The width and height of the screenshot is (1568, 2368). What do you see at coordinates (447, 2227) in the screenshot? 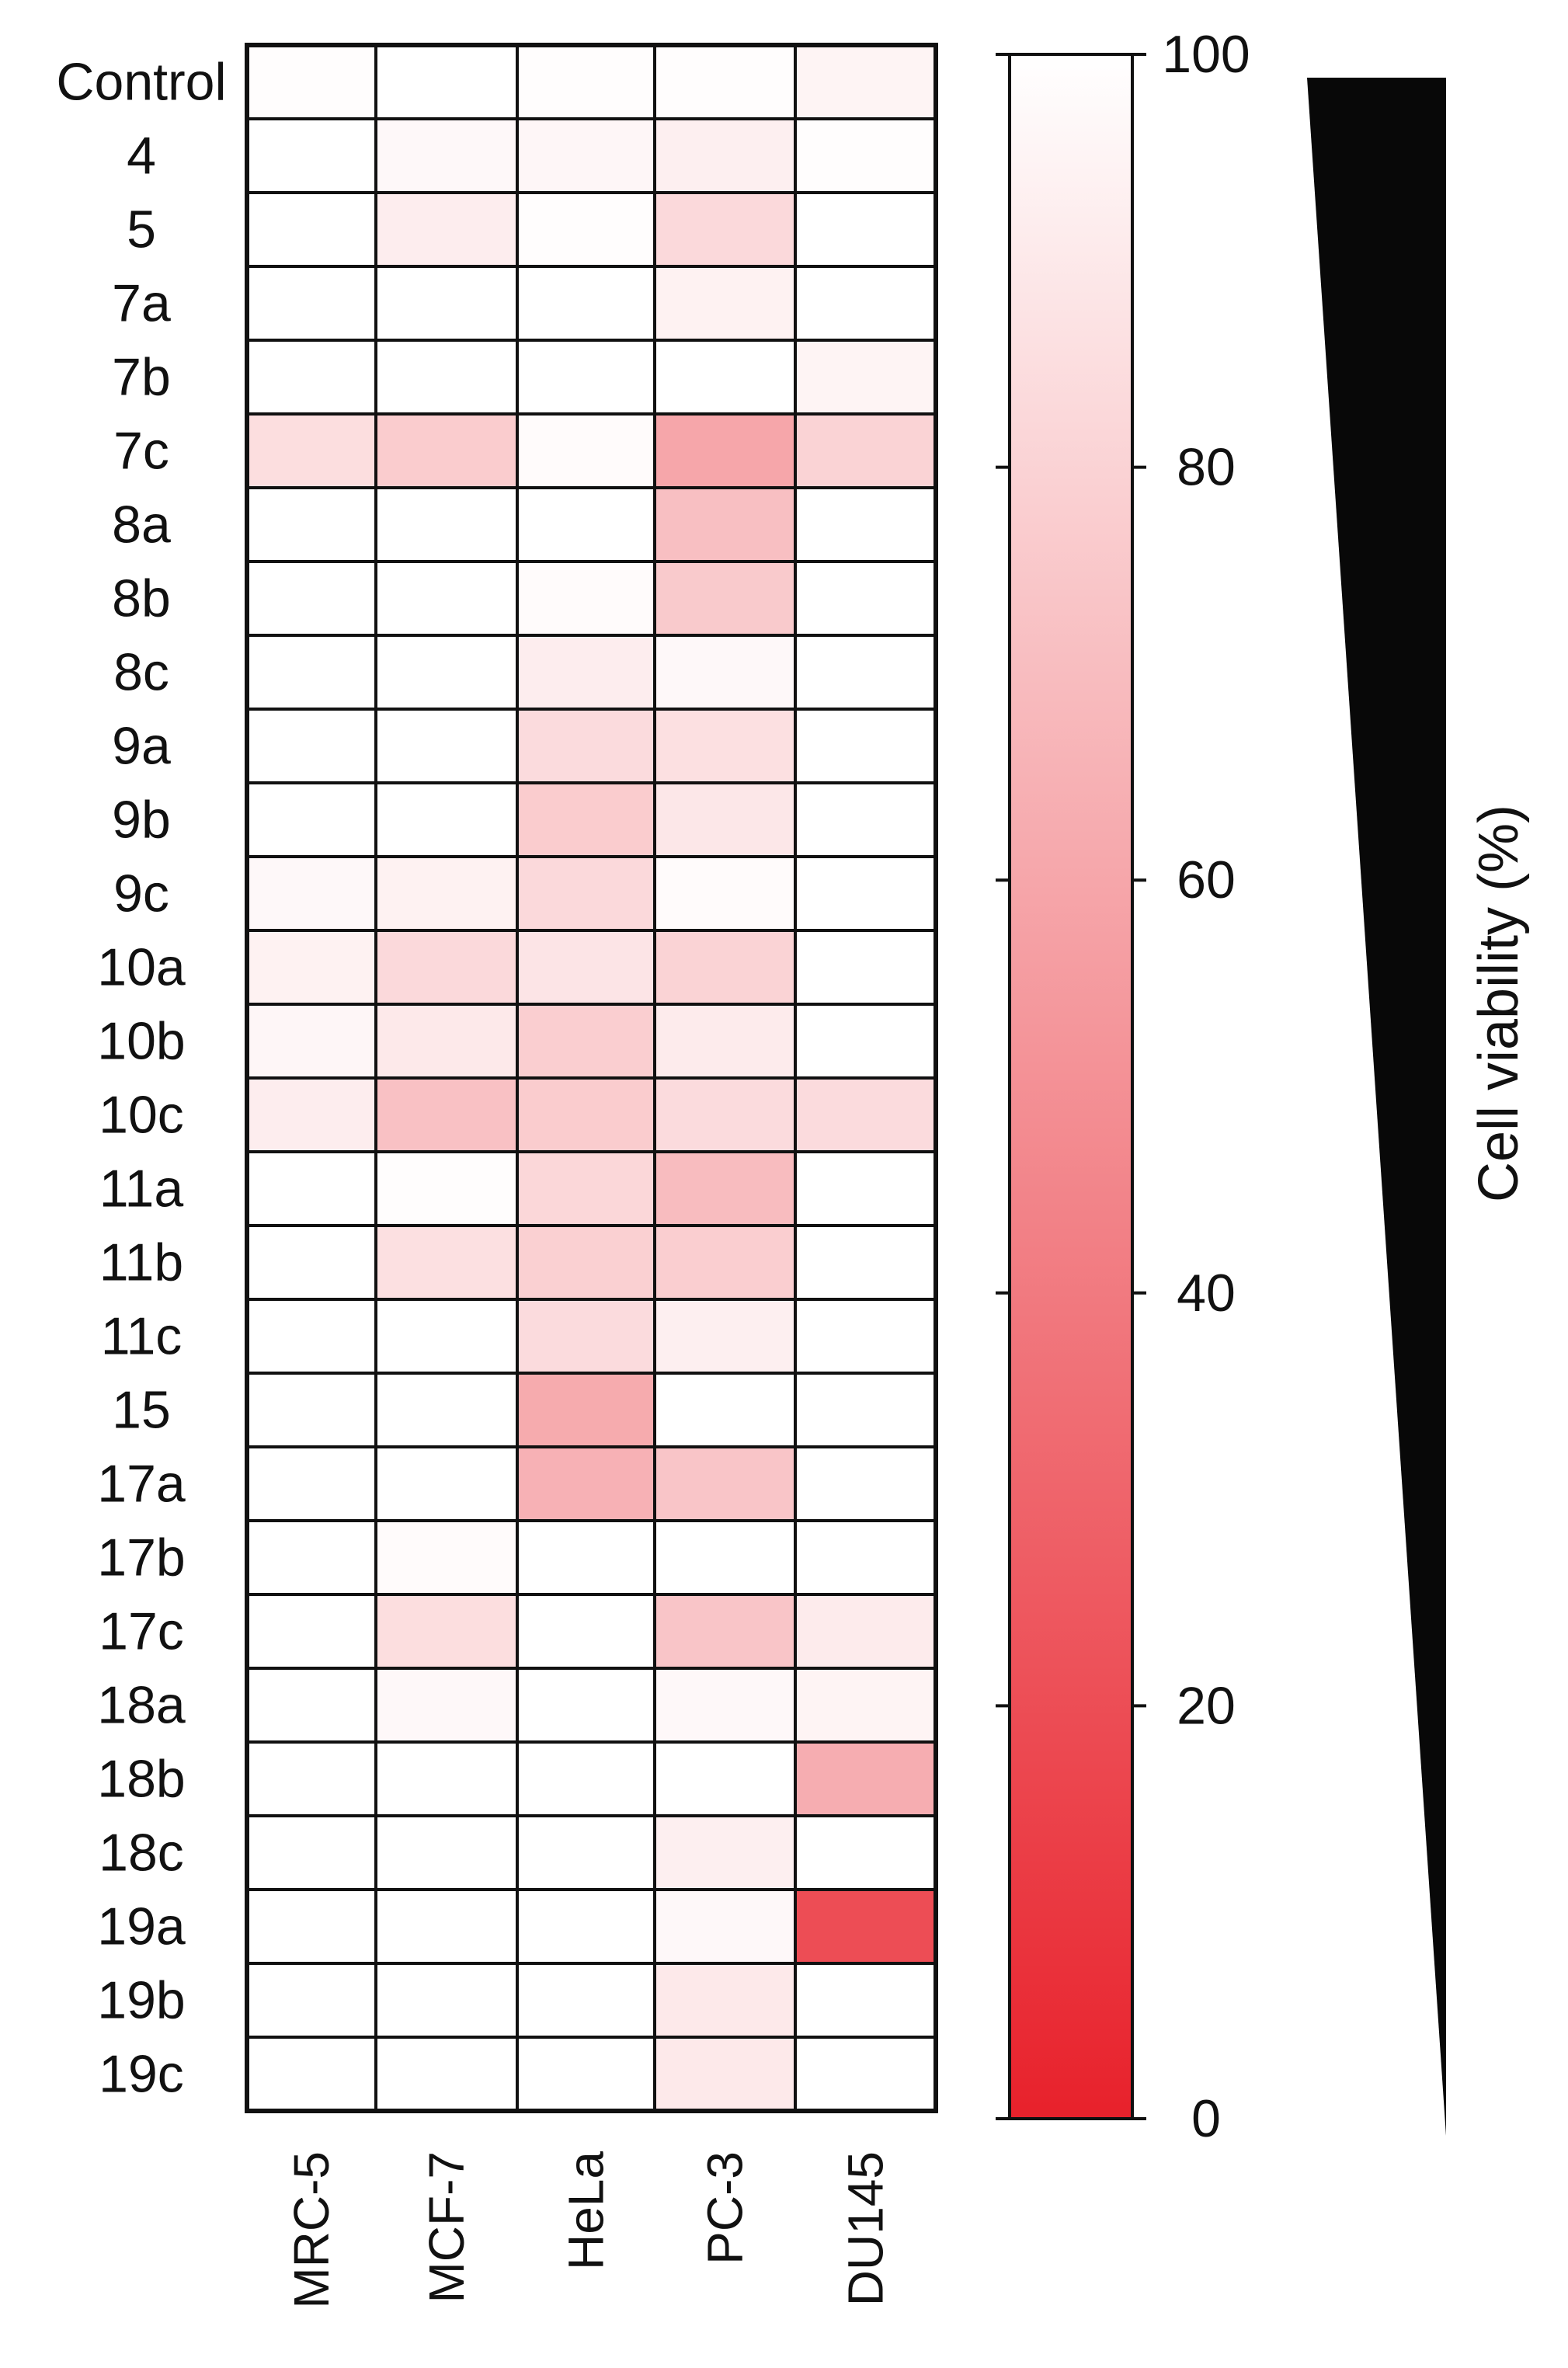
I see `column-label: MCF-7` at bounding box center [447, 2227].